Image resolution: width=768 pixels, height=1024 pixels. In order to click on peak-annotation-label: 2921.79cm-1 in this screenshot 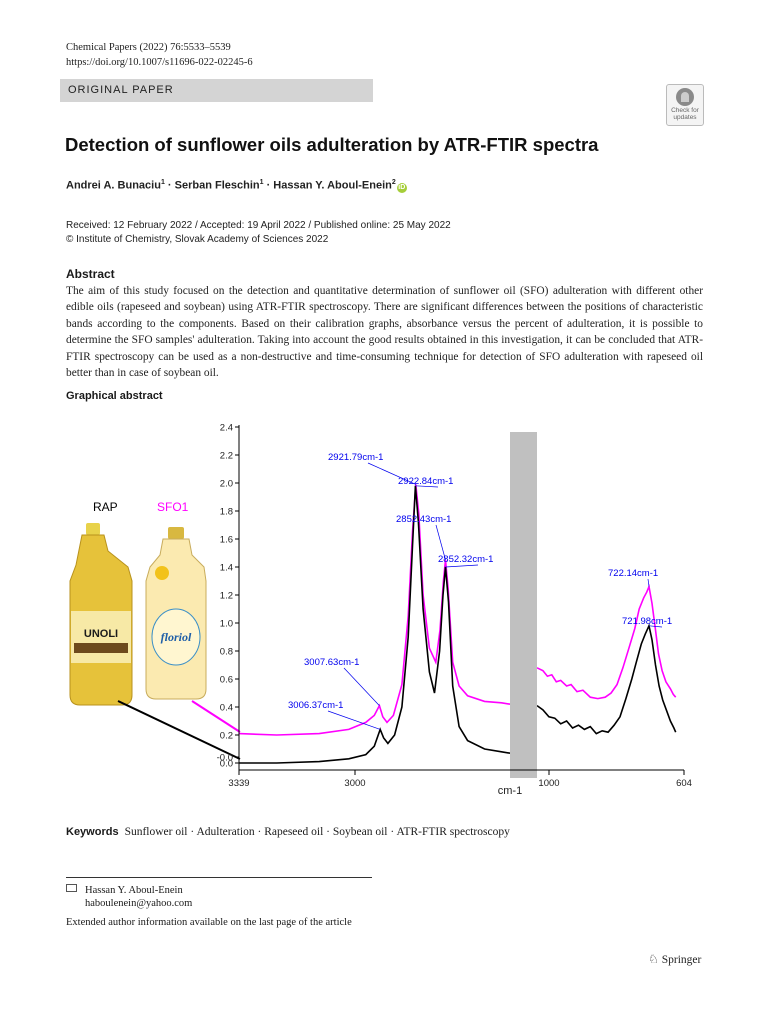, I will do `click(355, 457)`.